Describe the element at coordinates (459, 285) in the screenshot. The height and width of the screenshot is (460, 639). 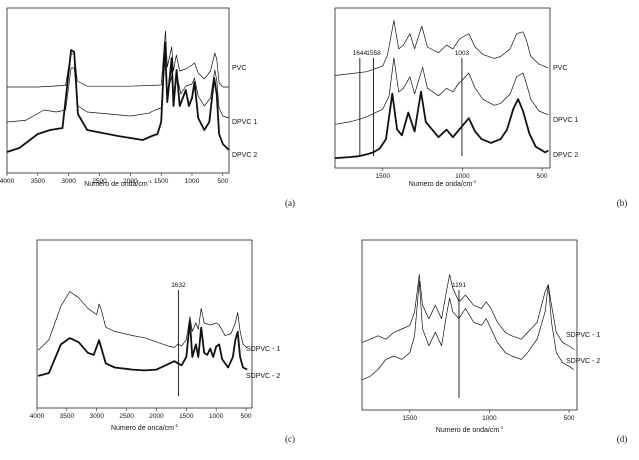
I see `marker-label-1191: 1191` at that location.